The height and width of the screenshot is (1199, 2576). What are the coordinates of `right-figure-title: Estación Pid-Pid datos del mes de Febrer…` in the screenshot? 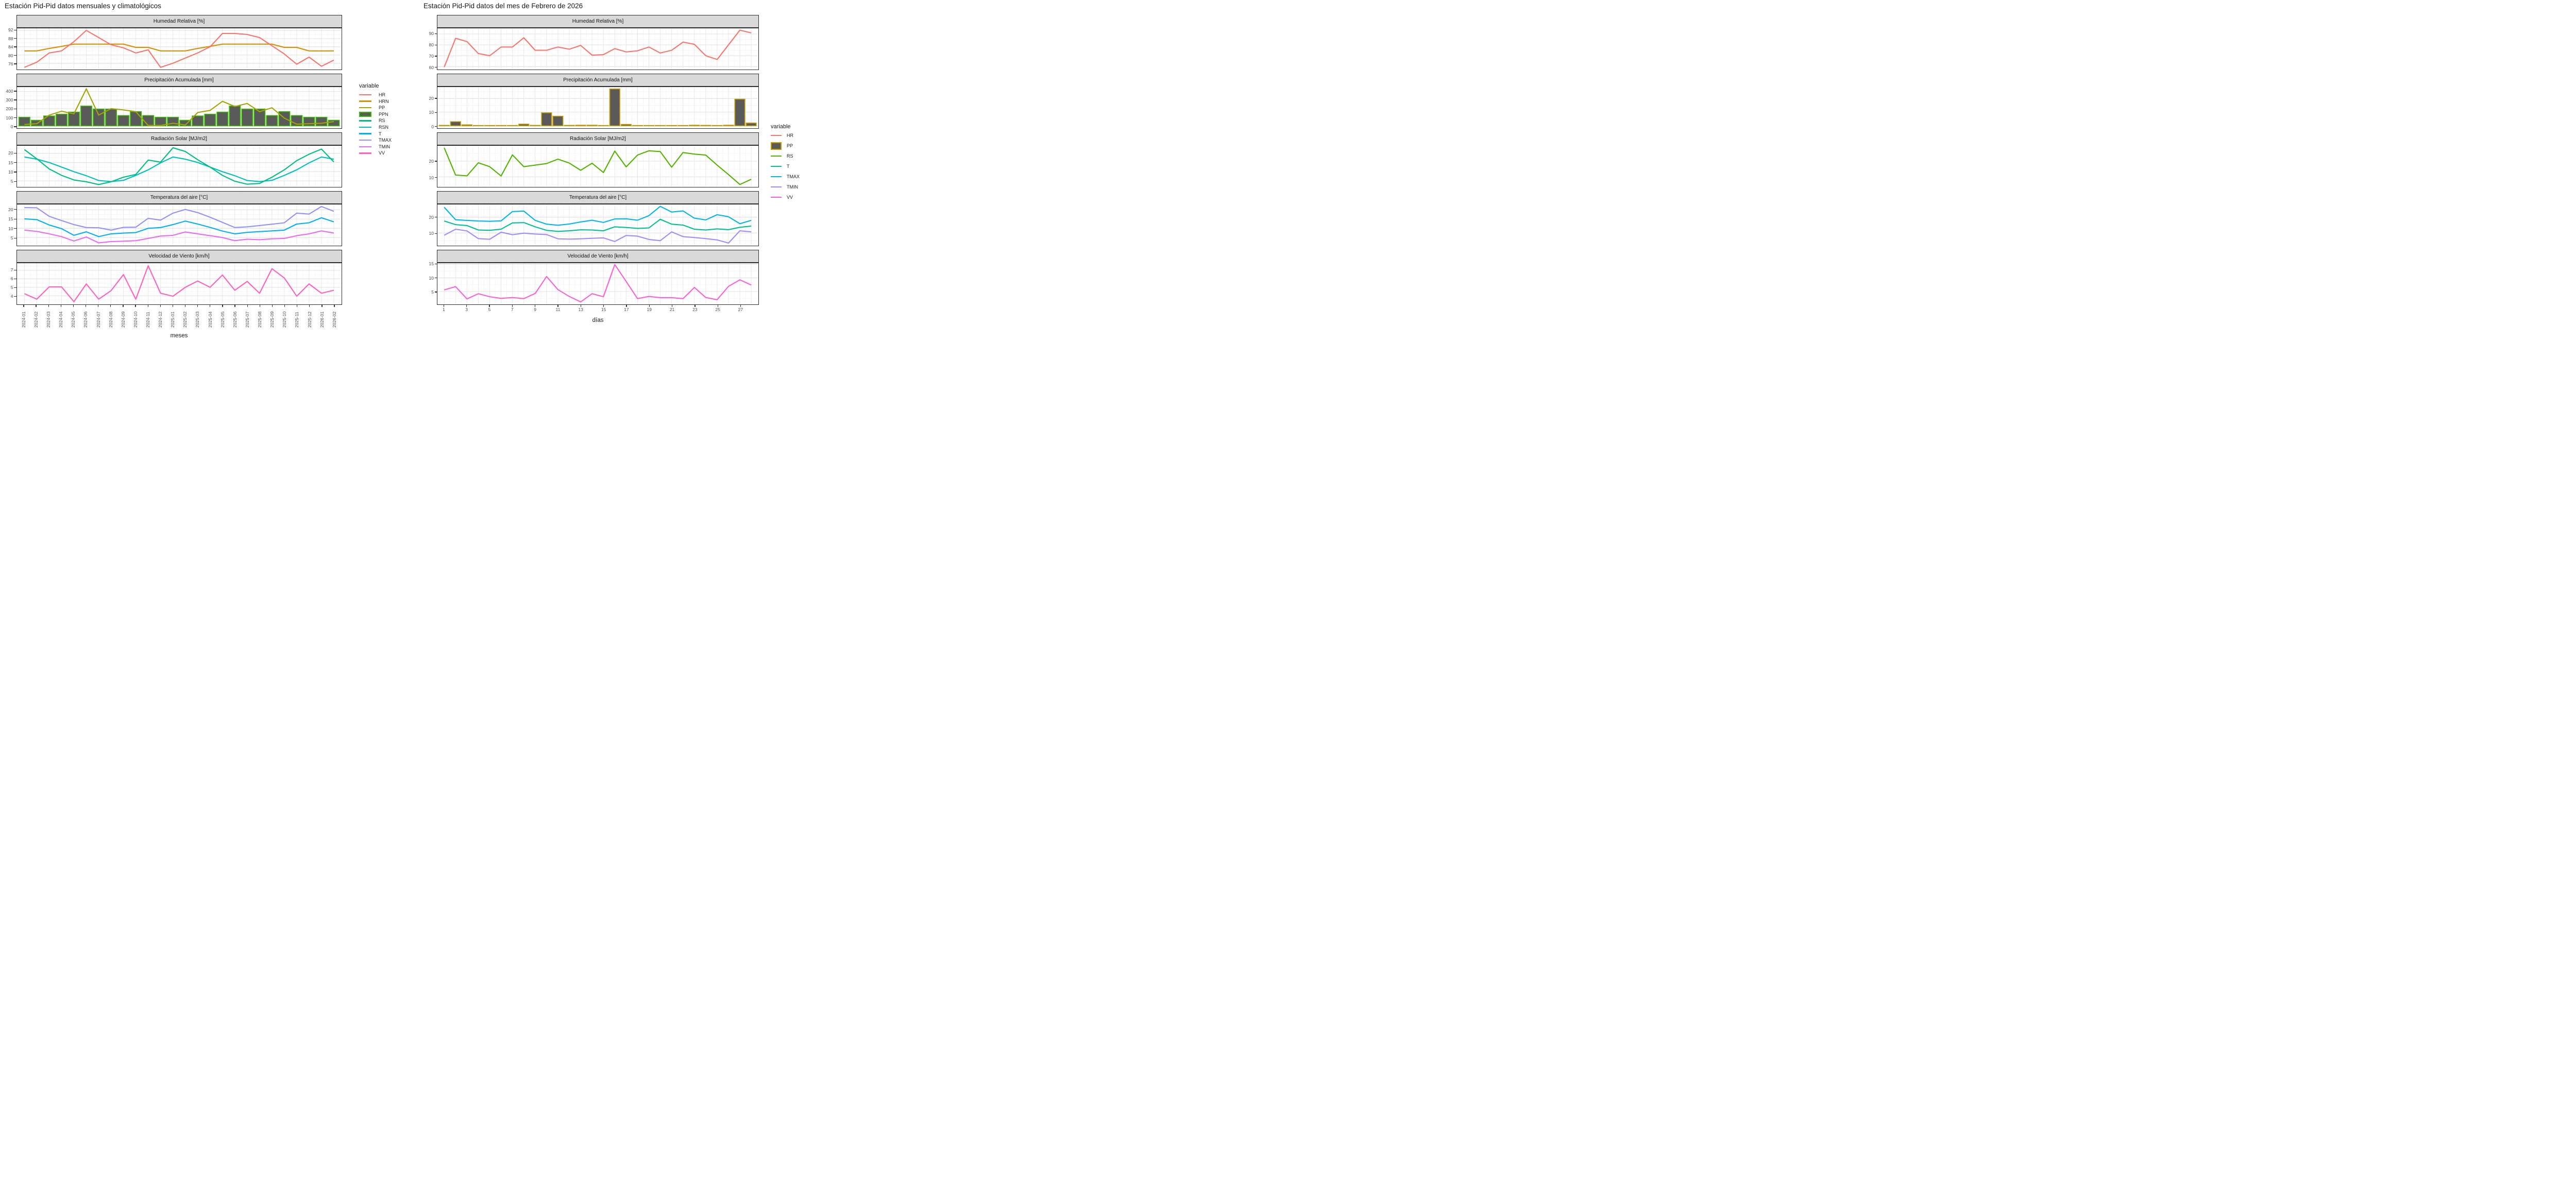 It's located at (503, 6).